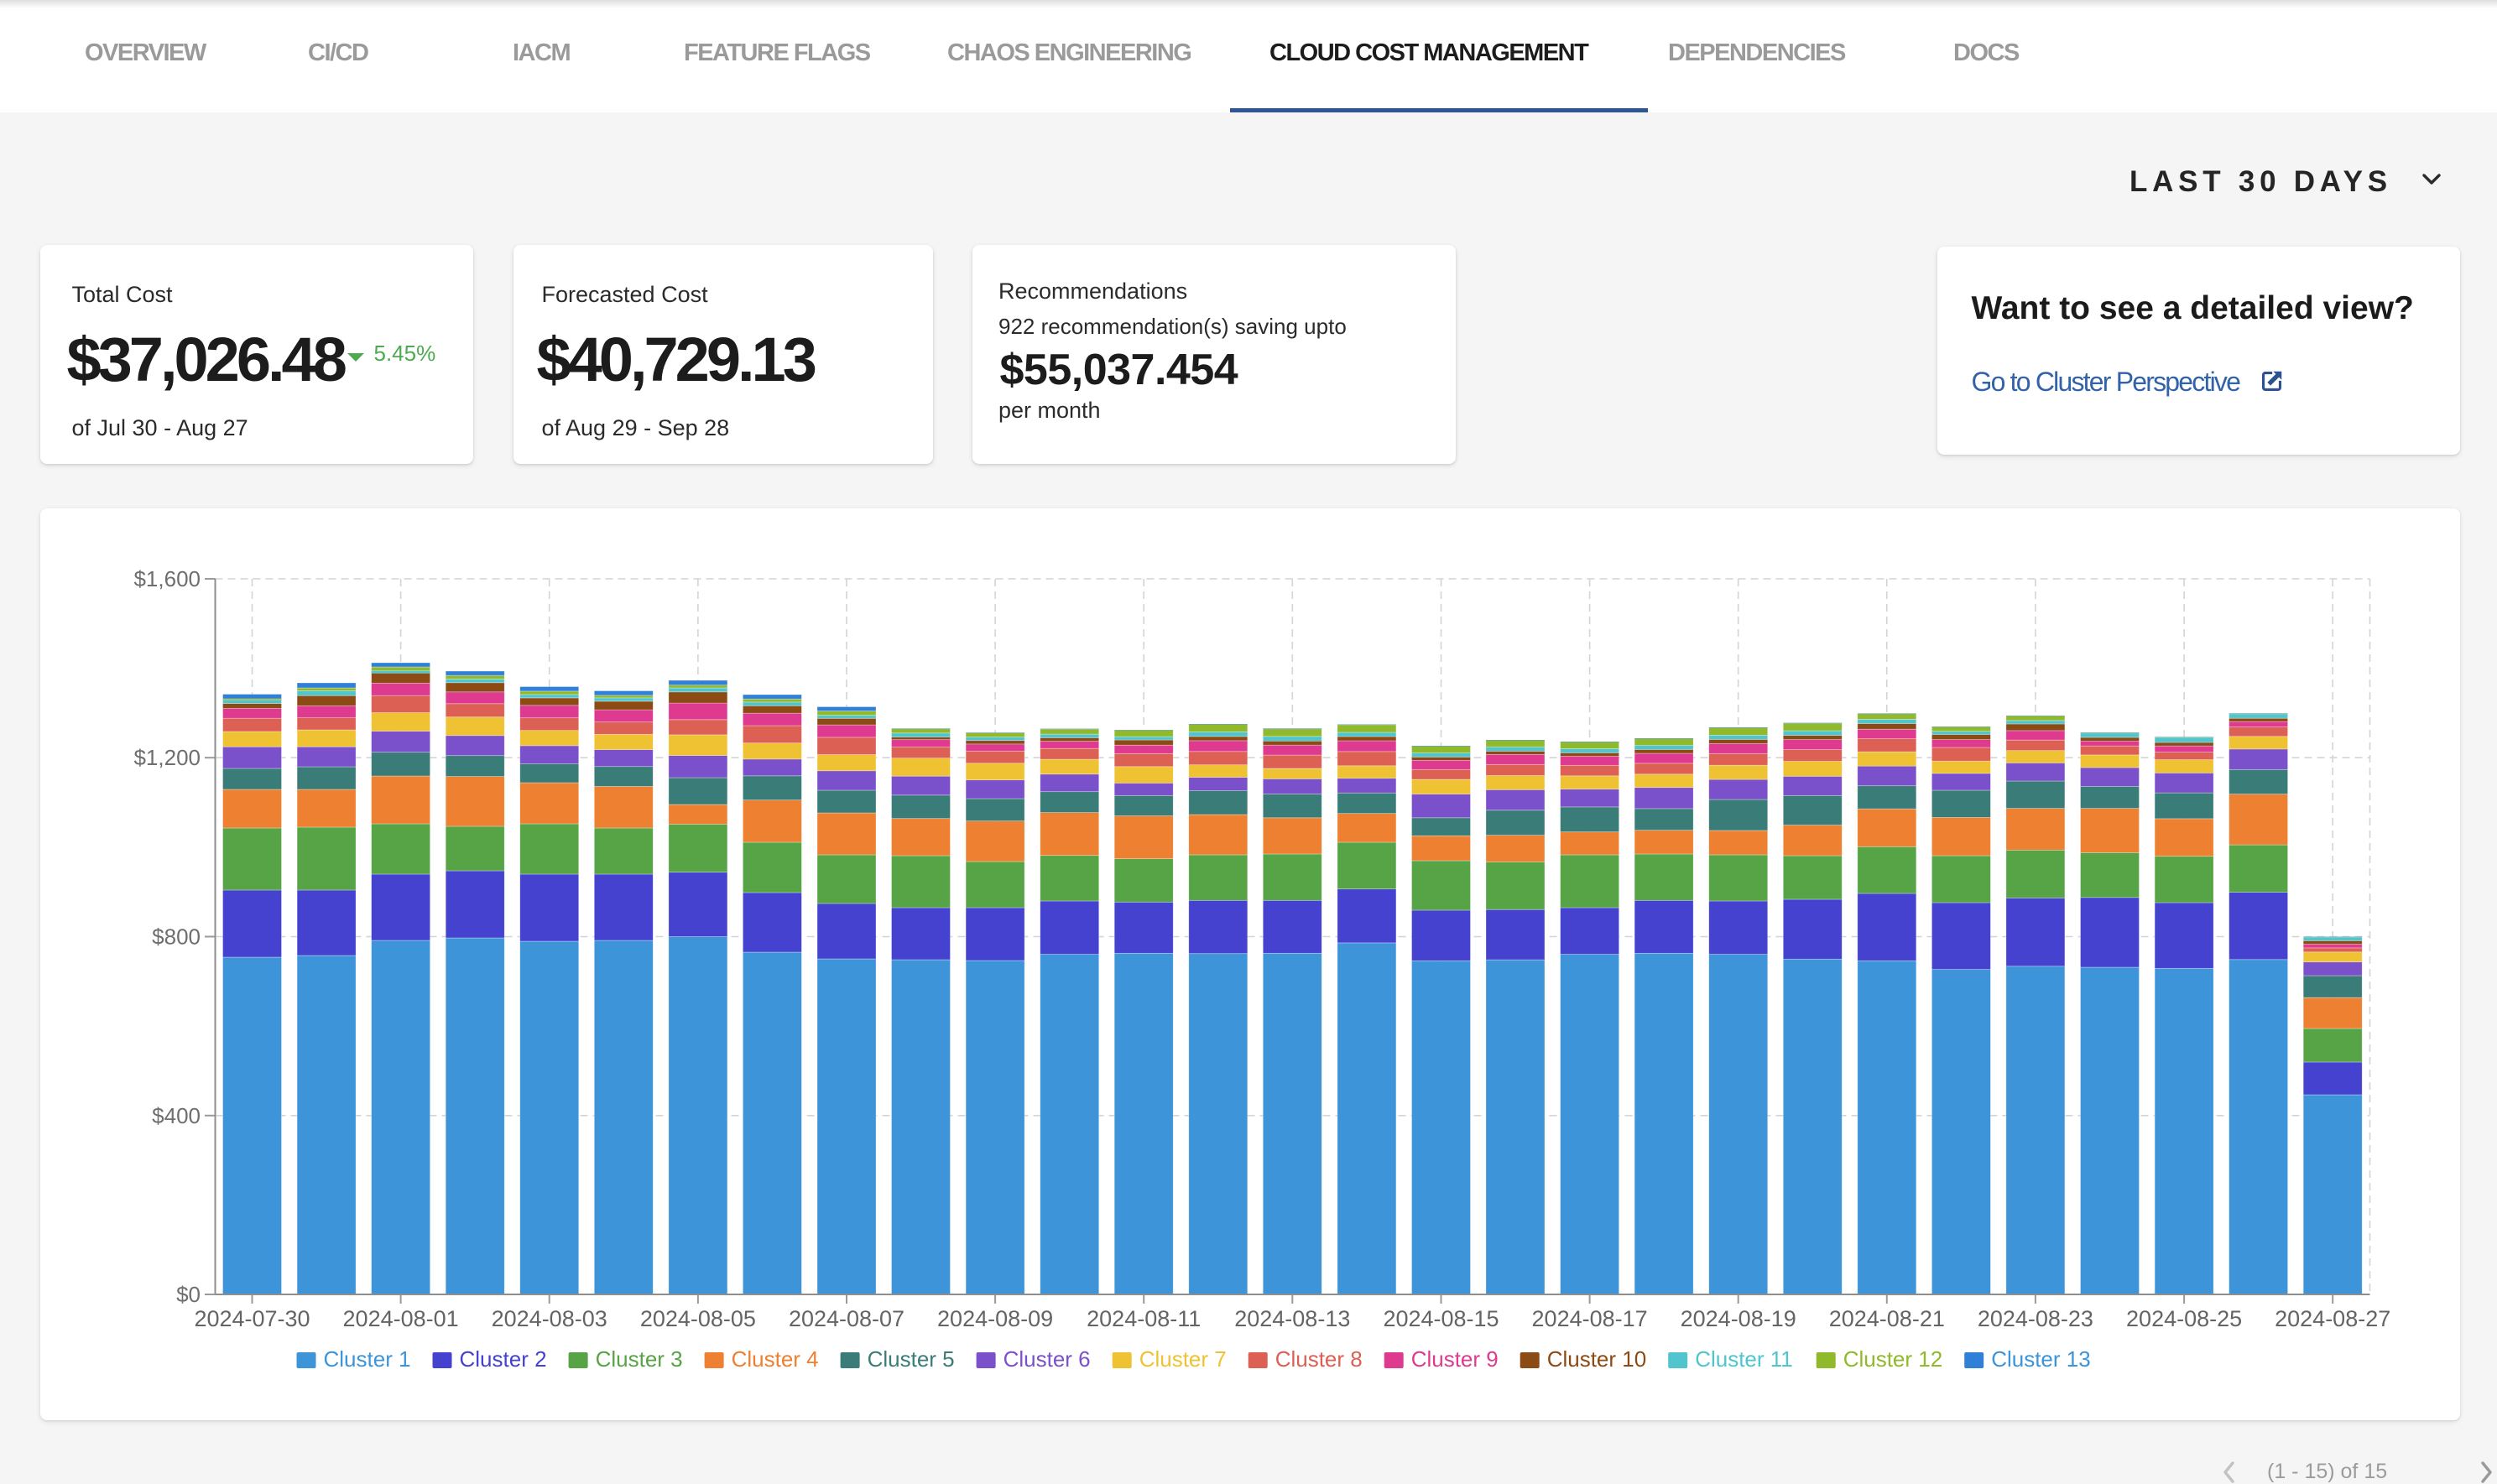 This screenshot has height=1484, width=2497. What do you see at coordinates (167, 578) in the screenshot?
I see `svg-text: $1,600` at bounding box center [167, 578].